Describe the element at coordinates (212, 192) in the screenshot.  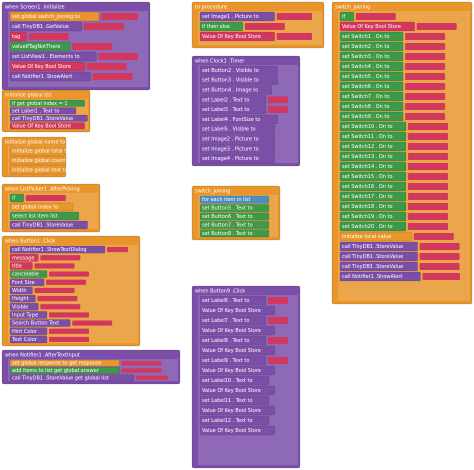
I see `block-header: switch_joining` at that location.